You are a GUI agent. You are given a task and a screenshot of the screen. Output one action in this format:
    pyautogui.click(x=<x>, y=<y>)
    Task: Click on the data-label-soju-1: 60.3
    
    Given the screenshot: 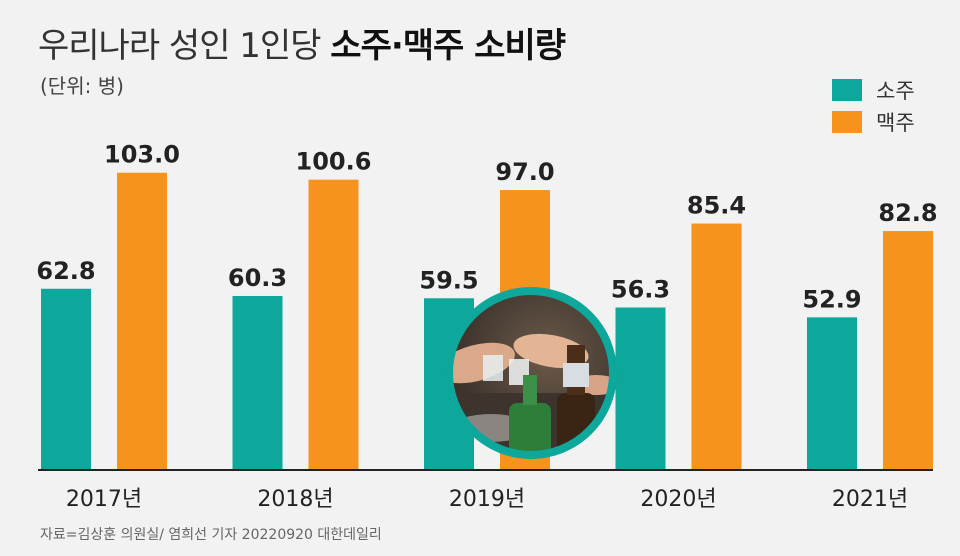 What is the action you would take?
    pyautogui.click(x=257, y=278)
    